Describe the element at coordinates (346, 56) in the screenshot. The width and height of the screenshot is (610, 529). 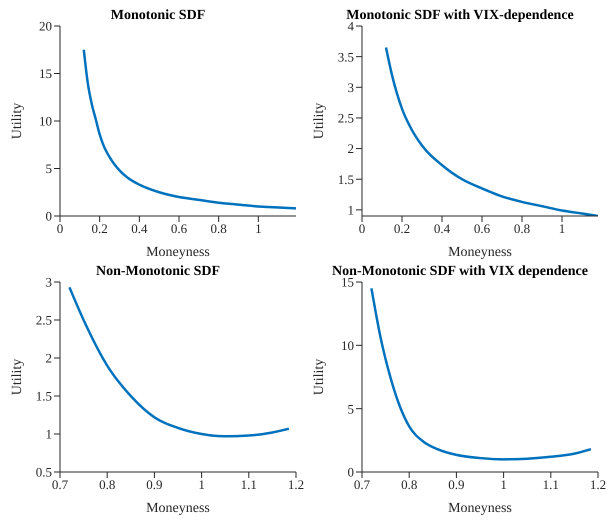
I see `y-tick-label: 3.5` at that location.